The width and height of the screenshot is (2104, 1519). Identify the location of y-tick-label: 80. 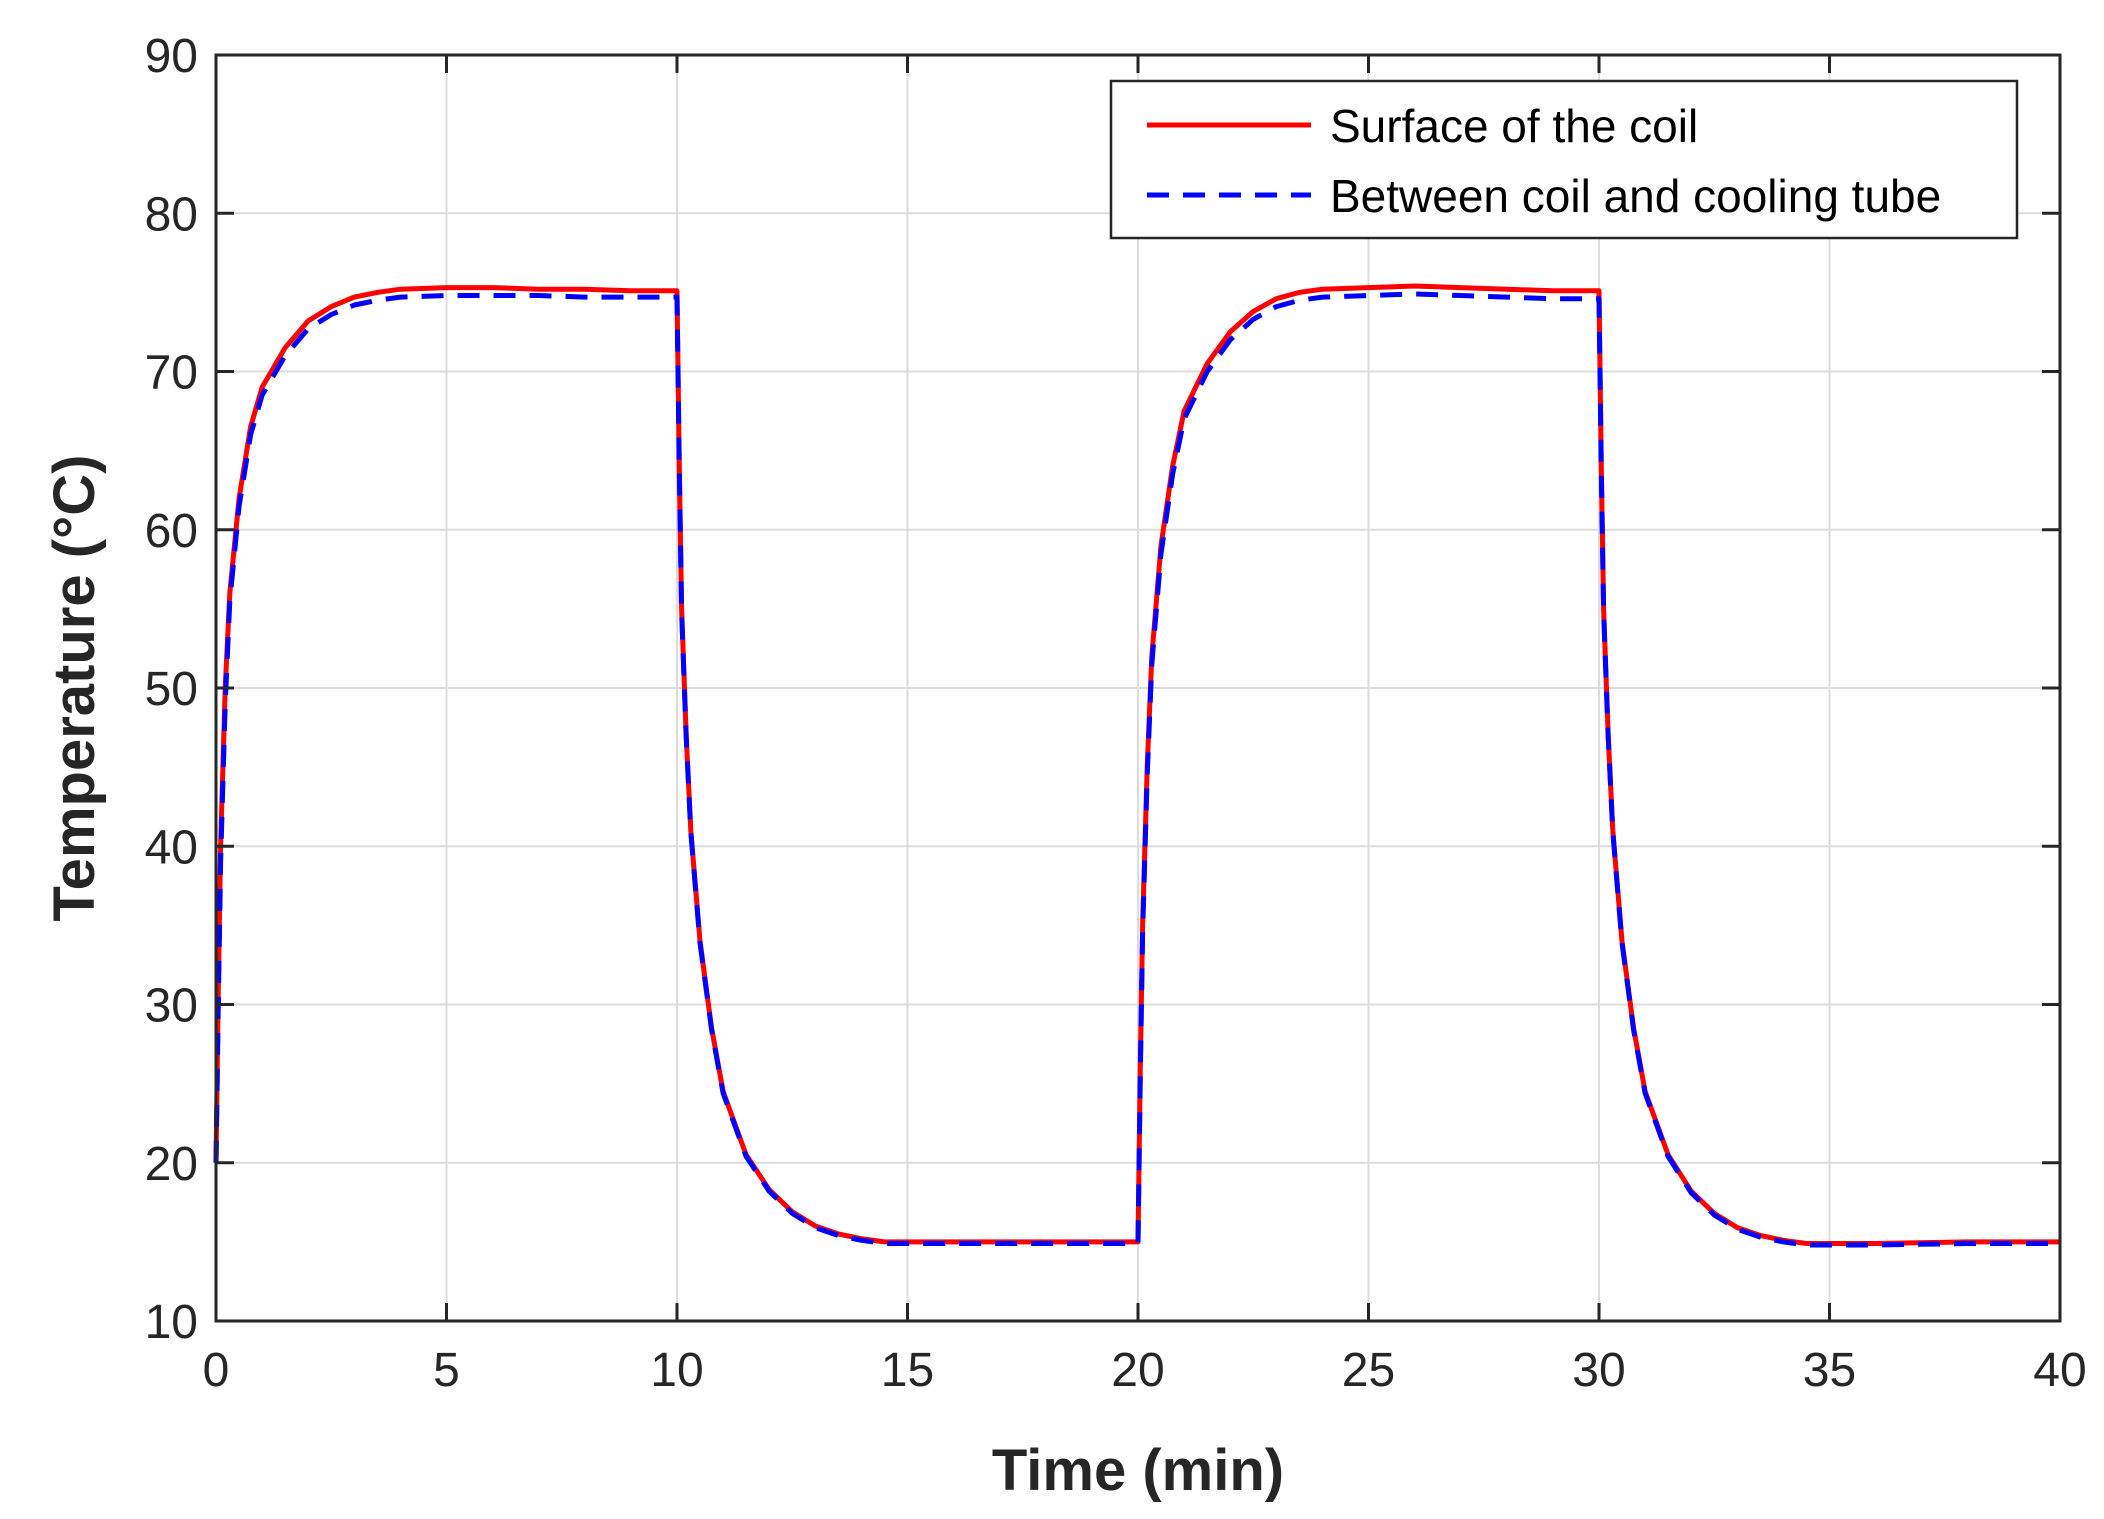
(171, 214).